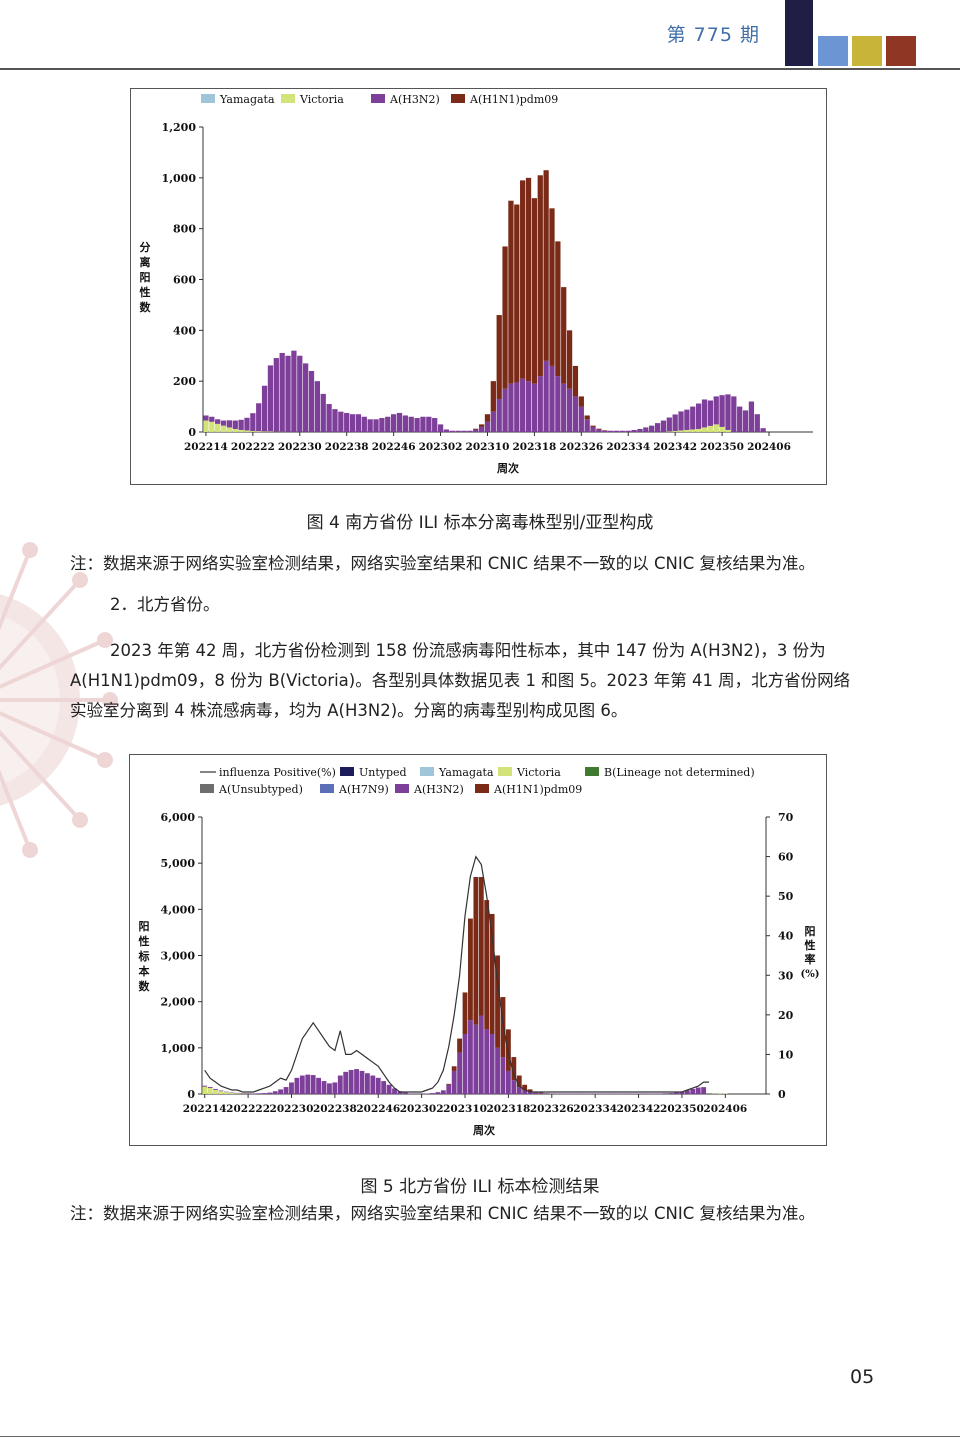 Image resolution: width=960 pixels, height=1440 pixels. What do you see at coordinates (145, 247) in the screenshot?
I see `y-label-char: 分` at bounding box center [145, 247].